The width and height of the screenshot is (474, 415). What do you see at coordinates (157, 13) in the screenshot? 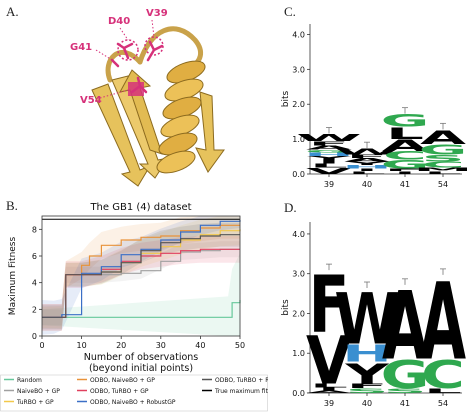
I see `residue-label-v39: V39` at bounding box center [157, 13].